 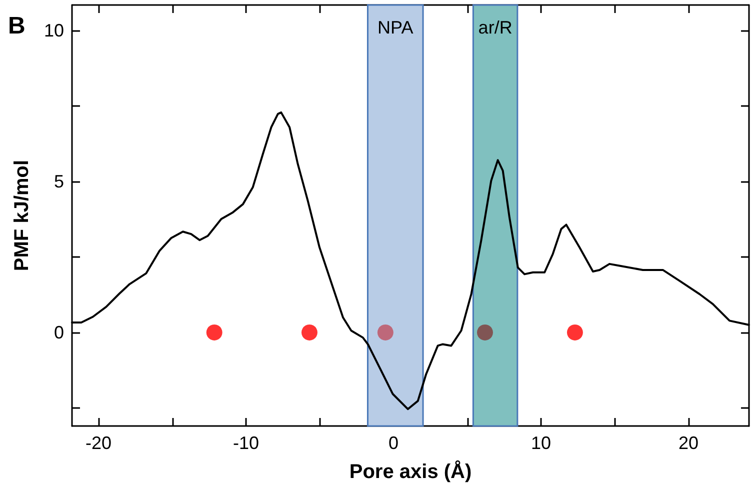 I want to click on y-tick-label: 0, so click(x=59, y=332).